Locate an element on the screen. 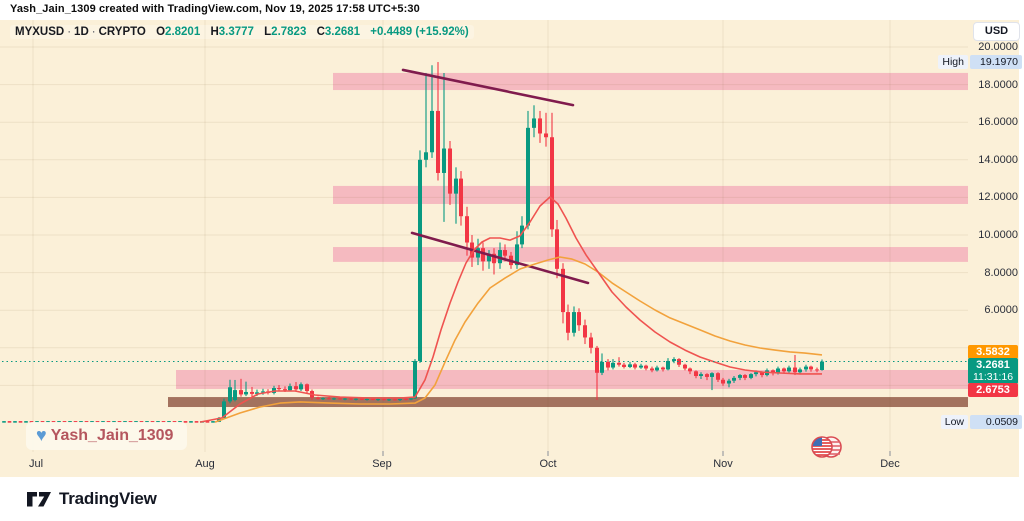 This screenshot has width=1024, height=521. trendline-lower-descending is located at coordinates (500, 258).